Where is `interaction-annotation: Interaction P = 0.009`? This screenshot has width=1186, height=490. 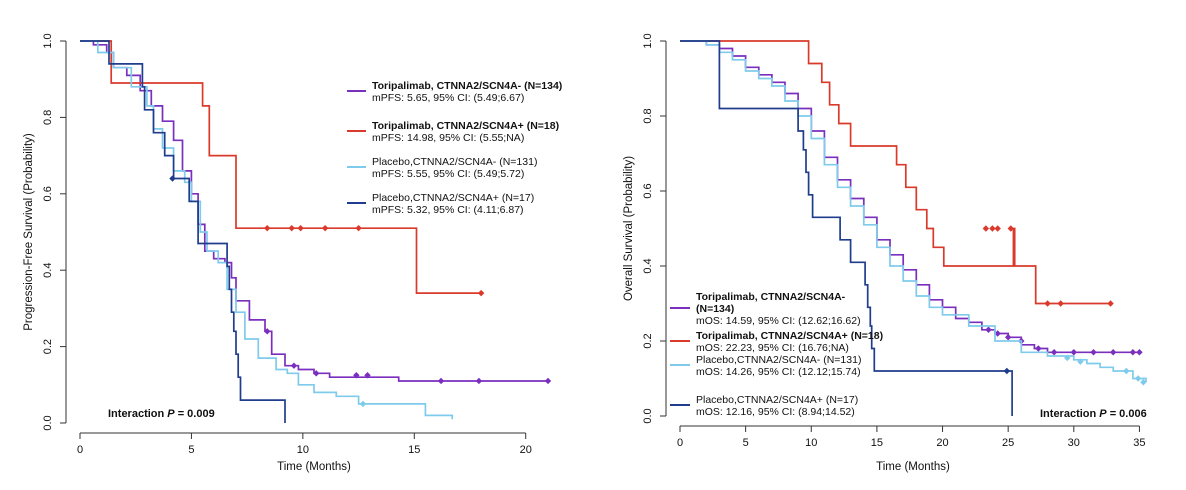 interaction-annotation: Interaction P = 0.009 is located at coordinates (161, 414).